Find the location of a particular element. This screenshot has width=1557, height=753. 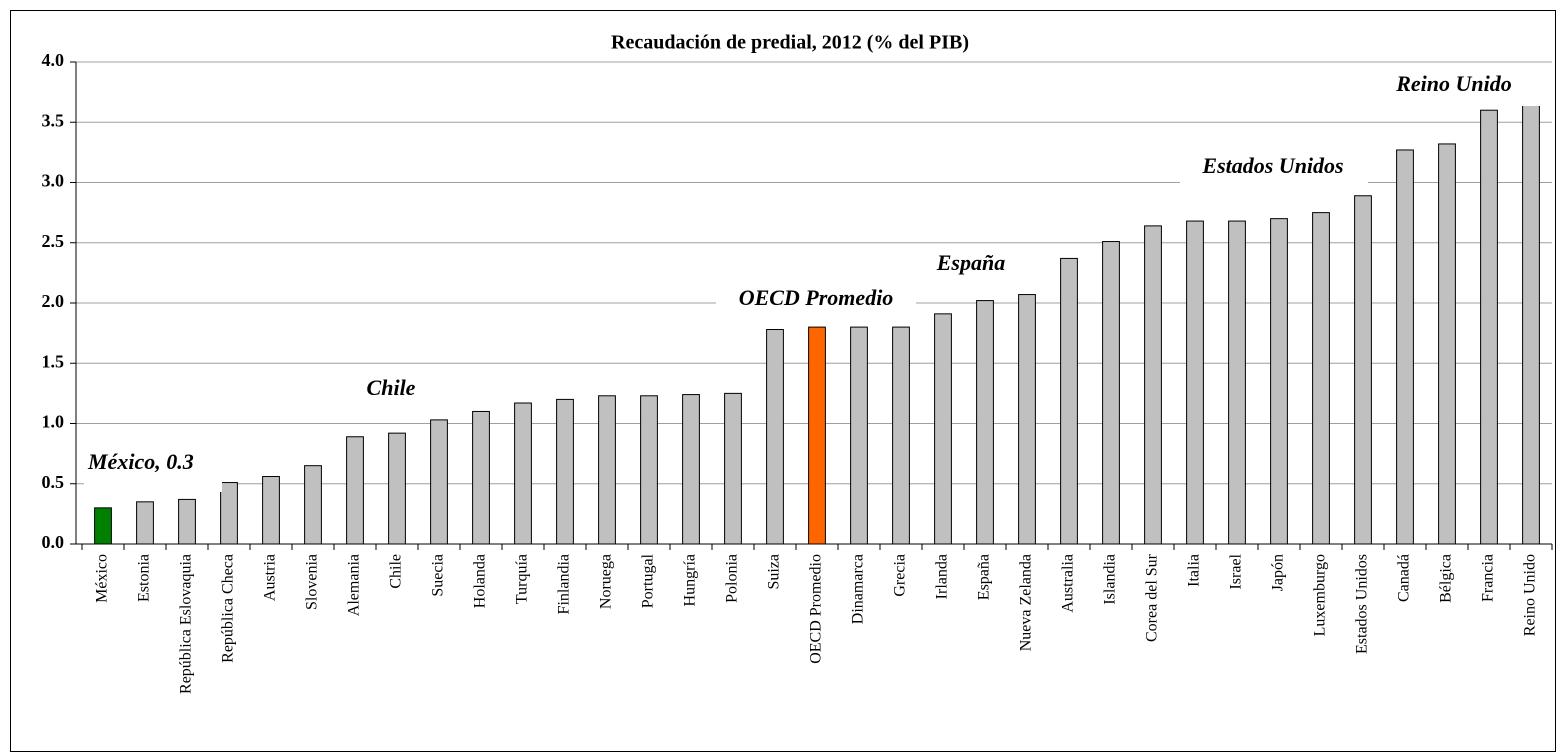

x-tick-label: Austria is located at coordinates (270, 577).